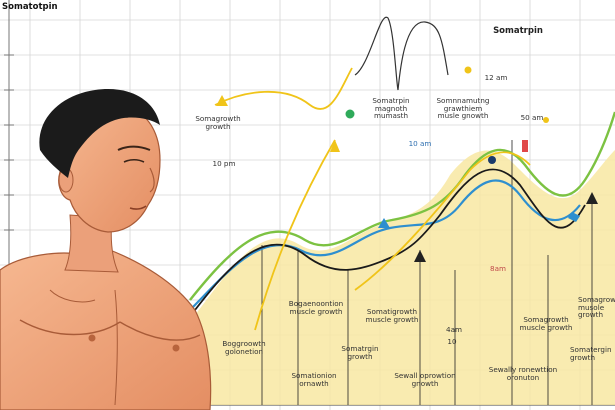 The image size is (615, 410). What do you see at coordinates (401, 53) in the screenshot?
I see `spike-curve` at bounding box center [401, 53].